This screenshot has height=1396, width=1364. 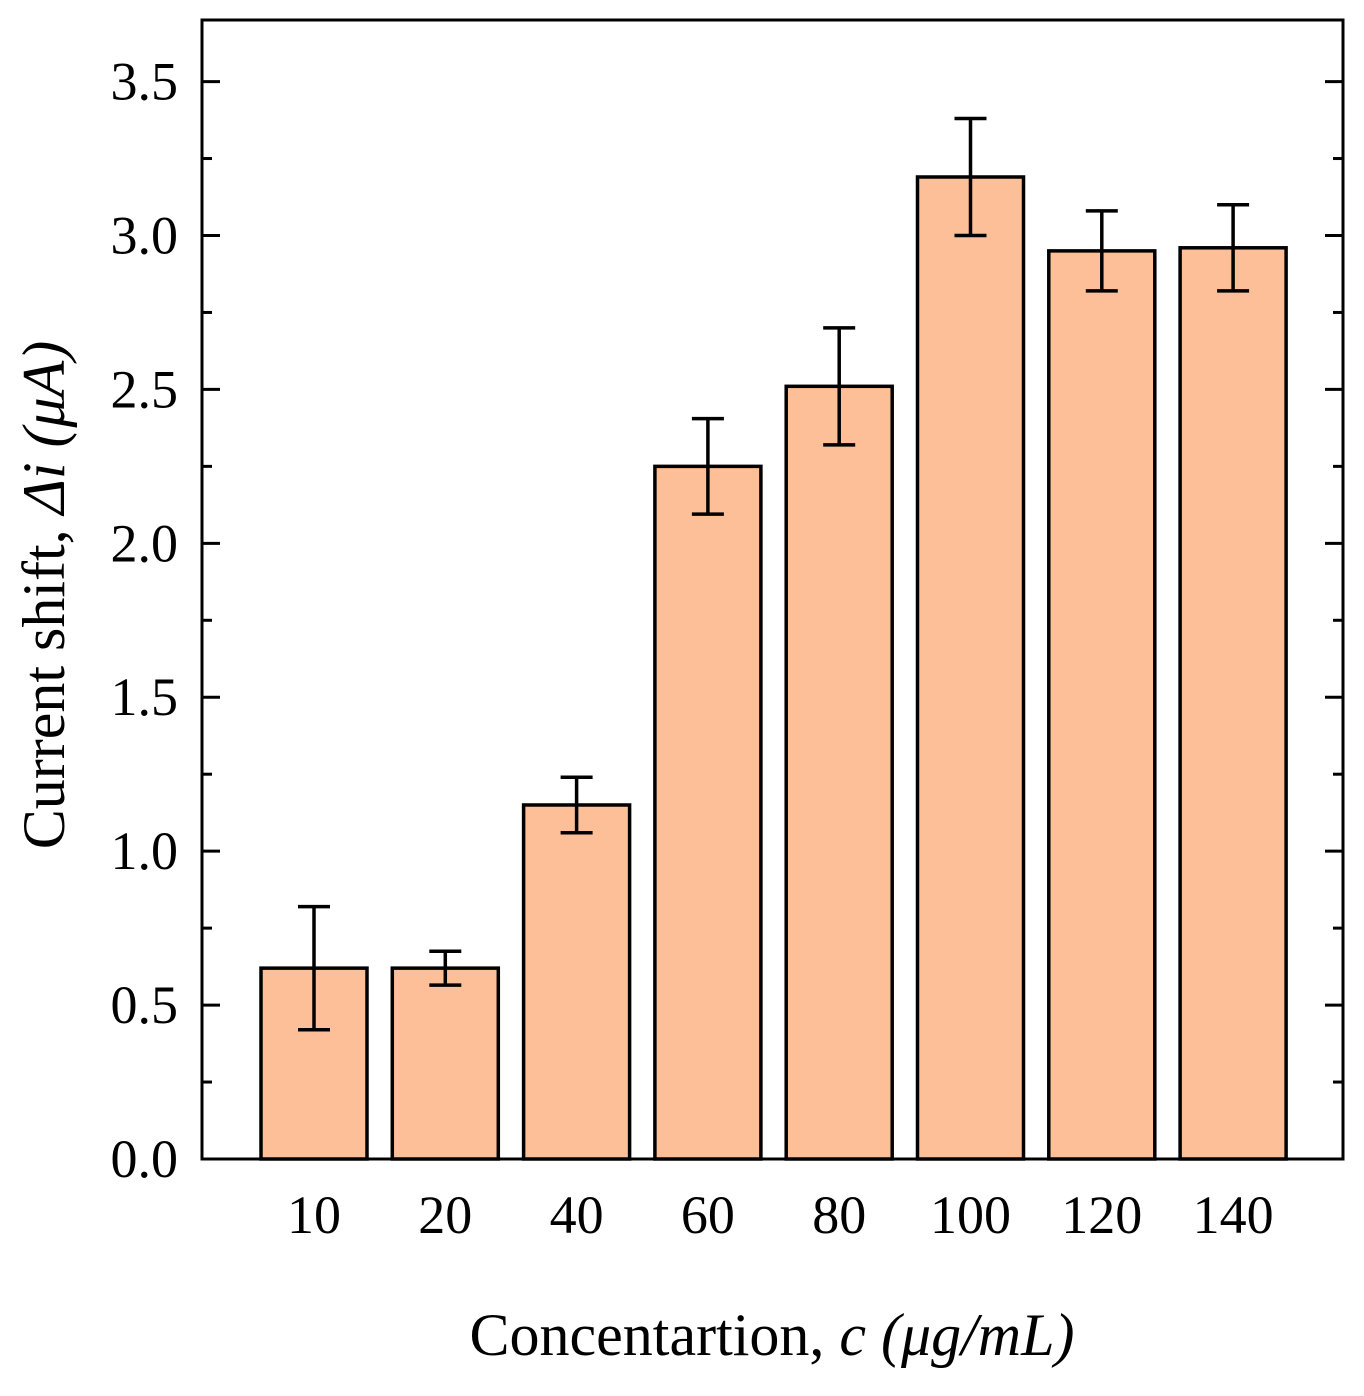 I want to click on y-tick-label: 3.0, so click(x=145, y=235).